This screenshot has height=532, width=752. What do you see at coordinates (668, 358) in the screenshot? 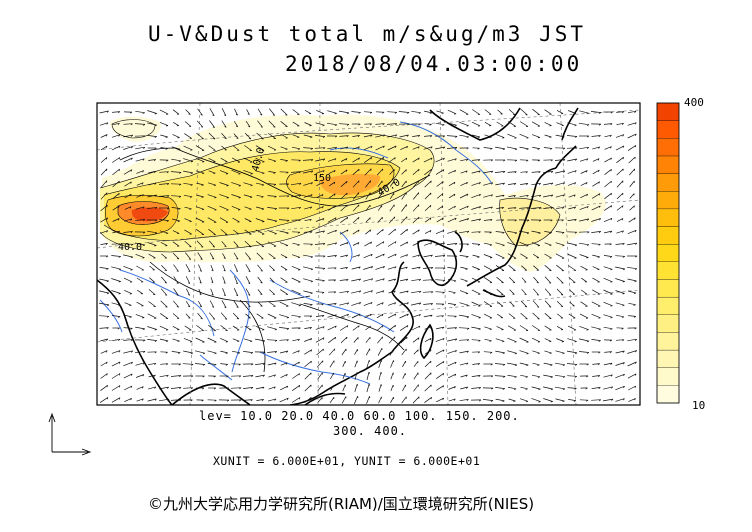
I see `colorbar-swatch` at bounding box center [668, 358].